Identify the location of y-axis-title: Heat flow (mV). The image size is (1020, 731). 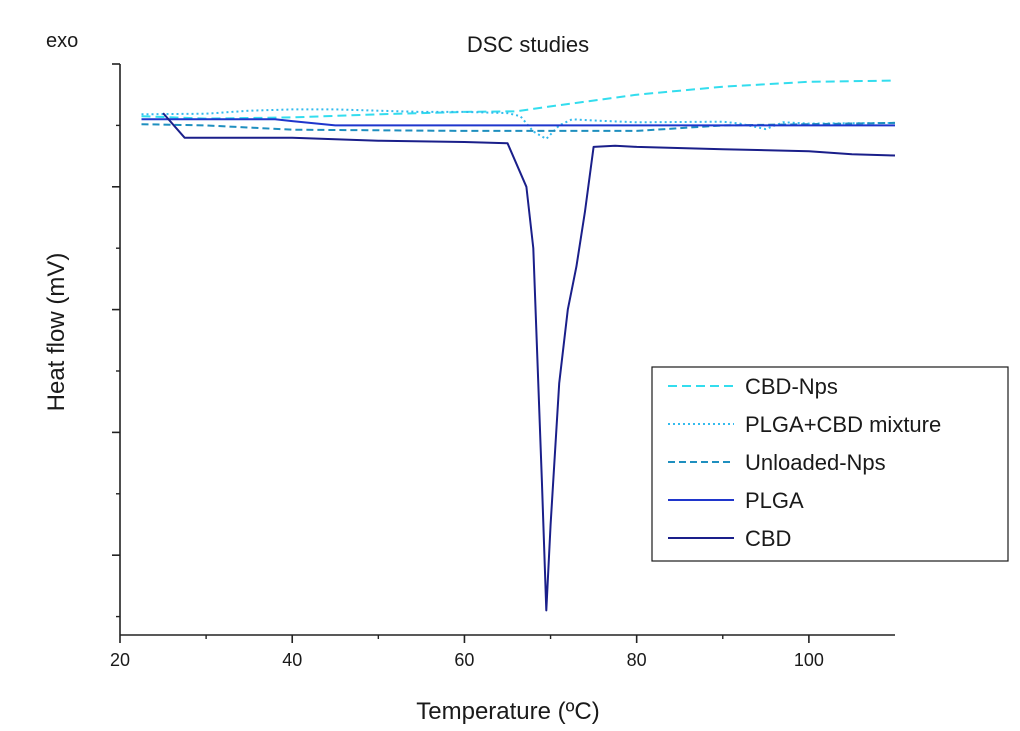
(56, 332).